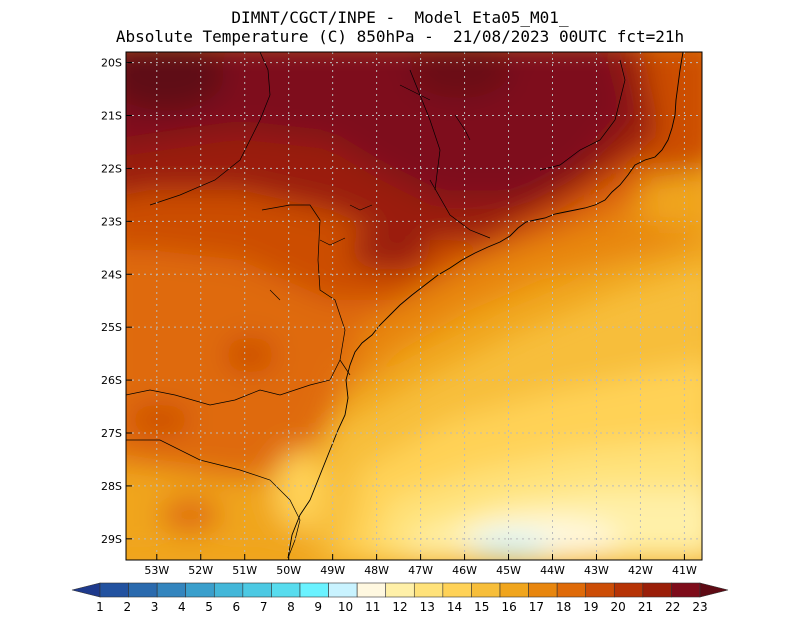 The width and height of the screenshot is (800, 618). I want to click on colorbar-label: 14, so click(454, 607).